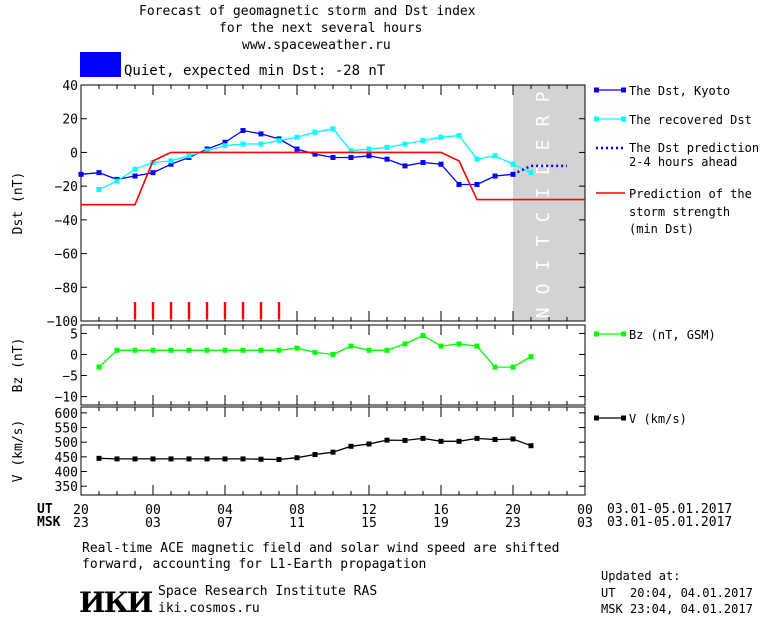 The image size is (760, 620). I want to click on dst-prediction-line, so click(539, 170).